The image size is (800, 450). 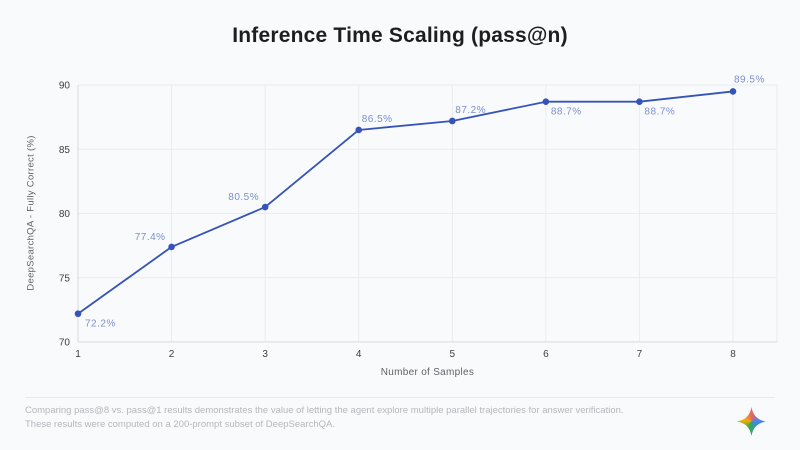 I want to click on x-axis-title: Number of Samples, so click(x=427, y=372).